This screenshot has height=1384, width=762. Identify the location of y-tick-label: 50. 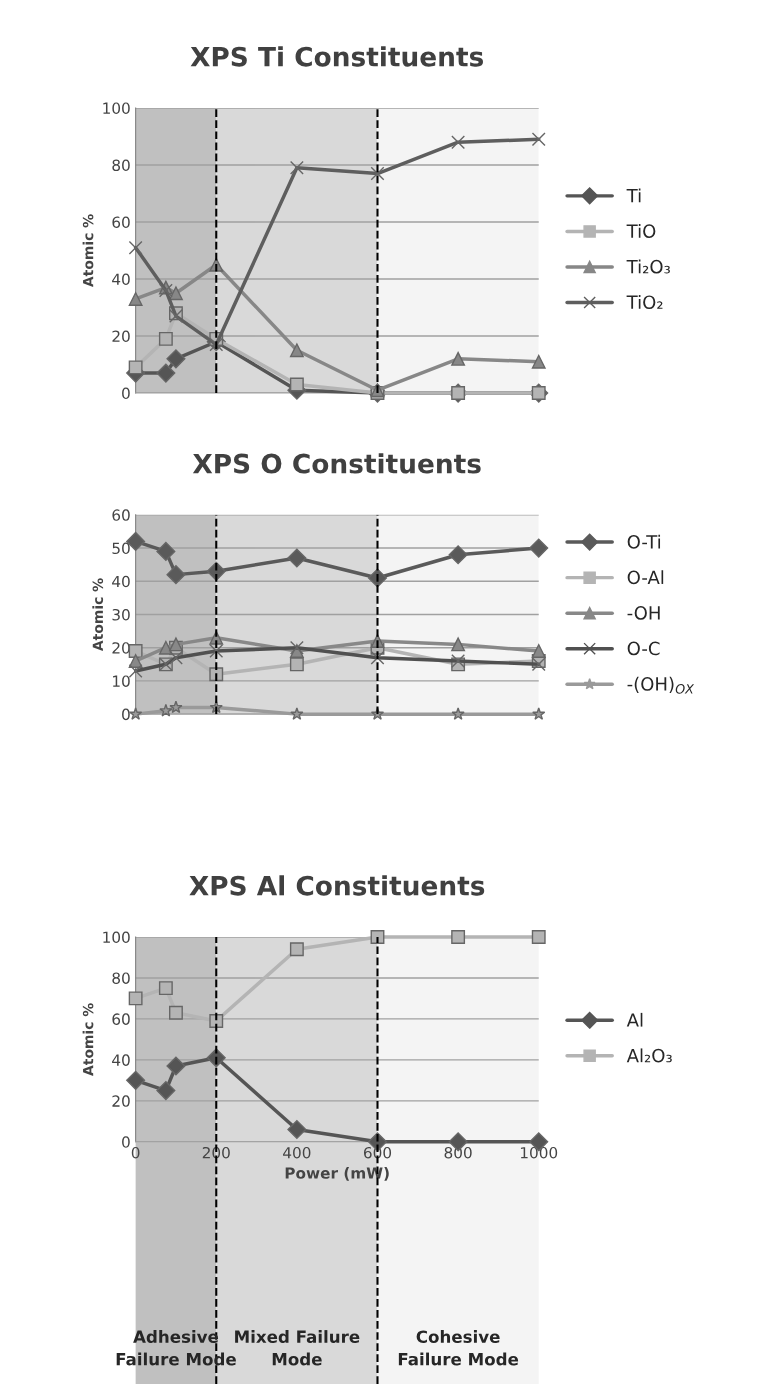
(121, 548).